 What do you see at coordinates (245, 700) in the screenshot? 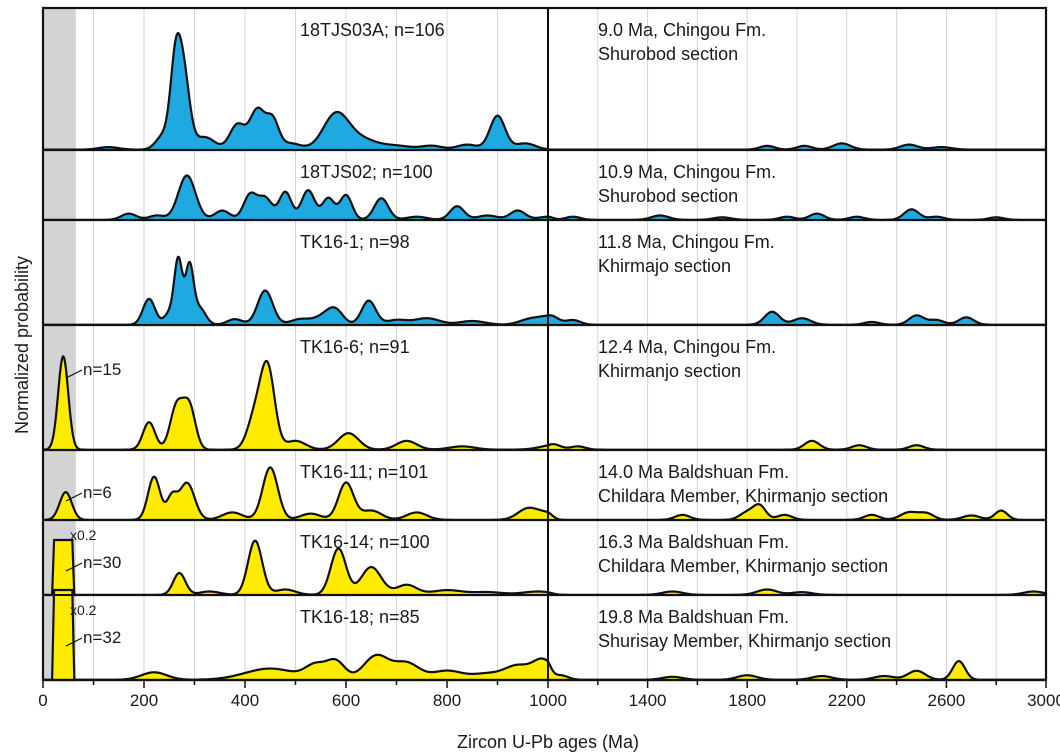
I see `x-tick-label: 400` at bounding box center [245, 700].